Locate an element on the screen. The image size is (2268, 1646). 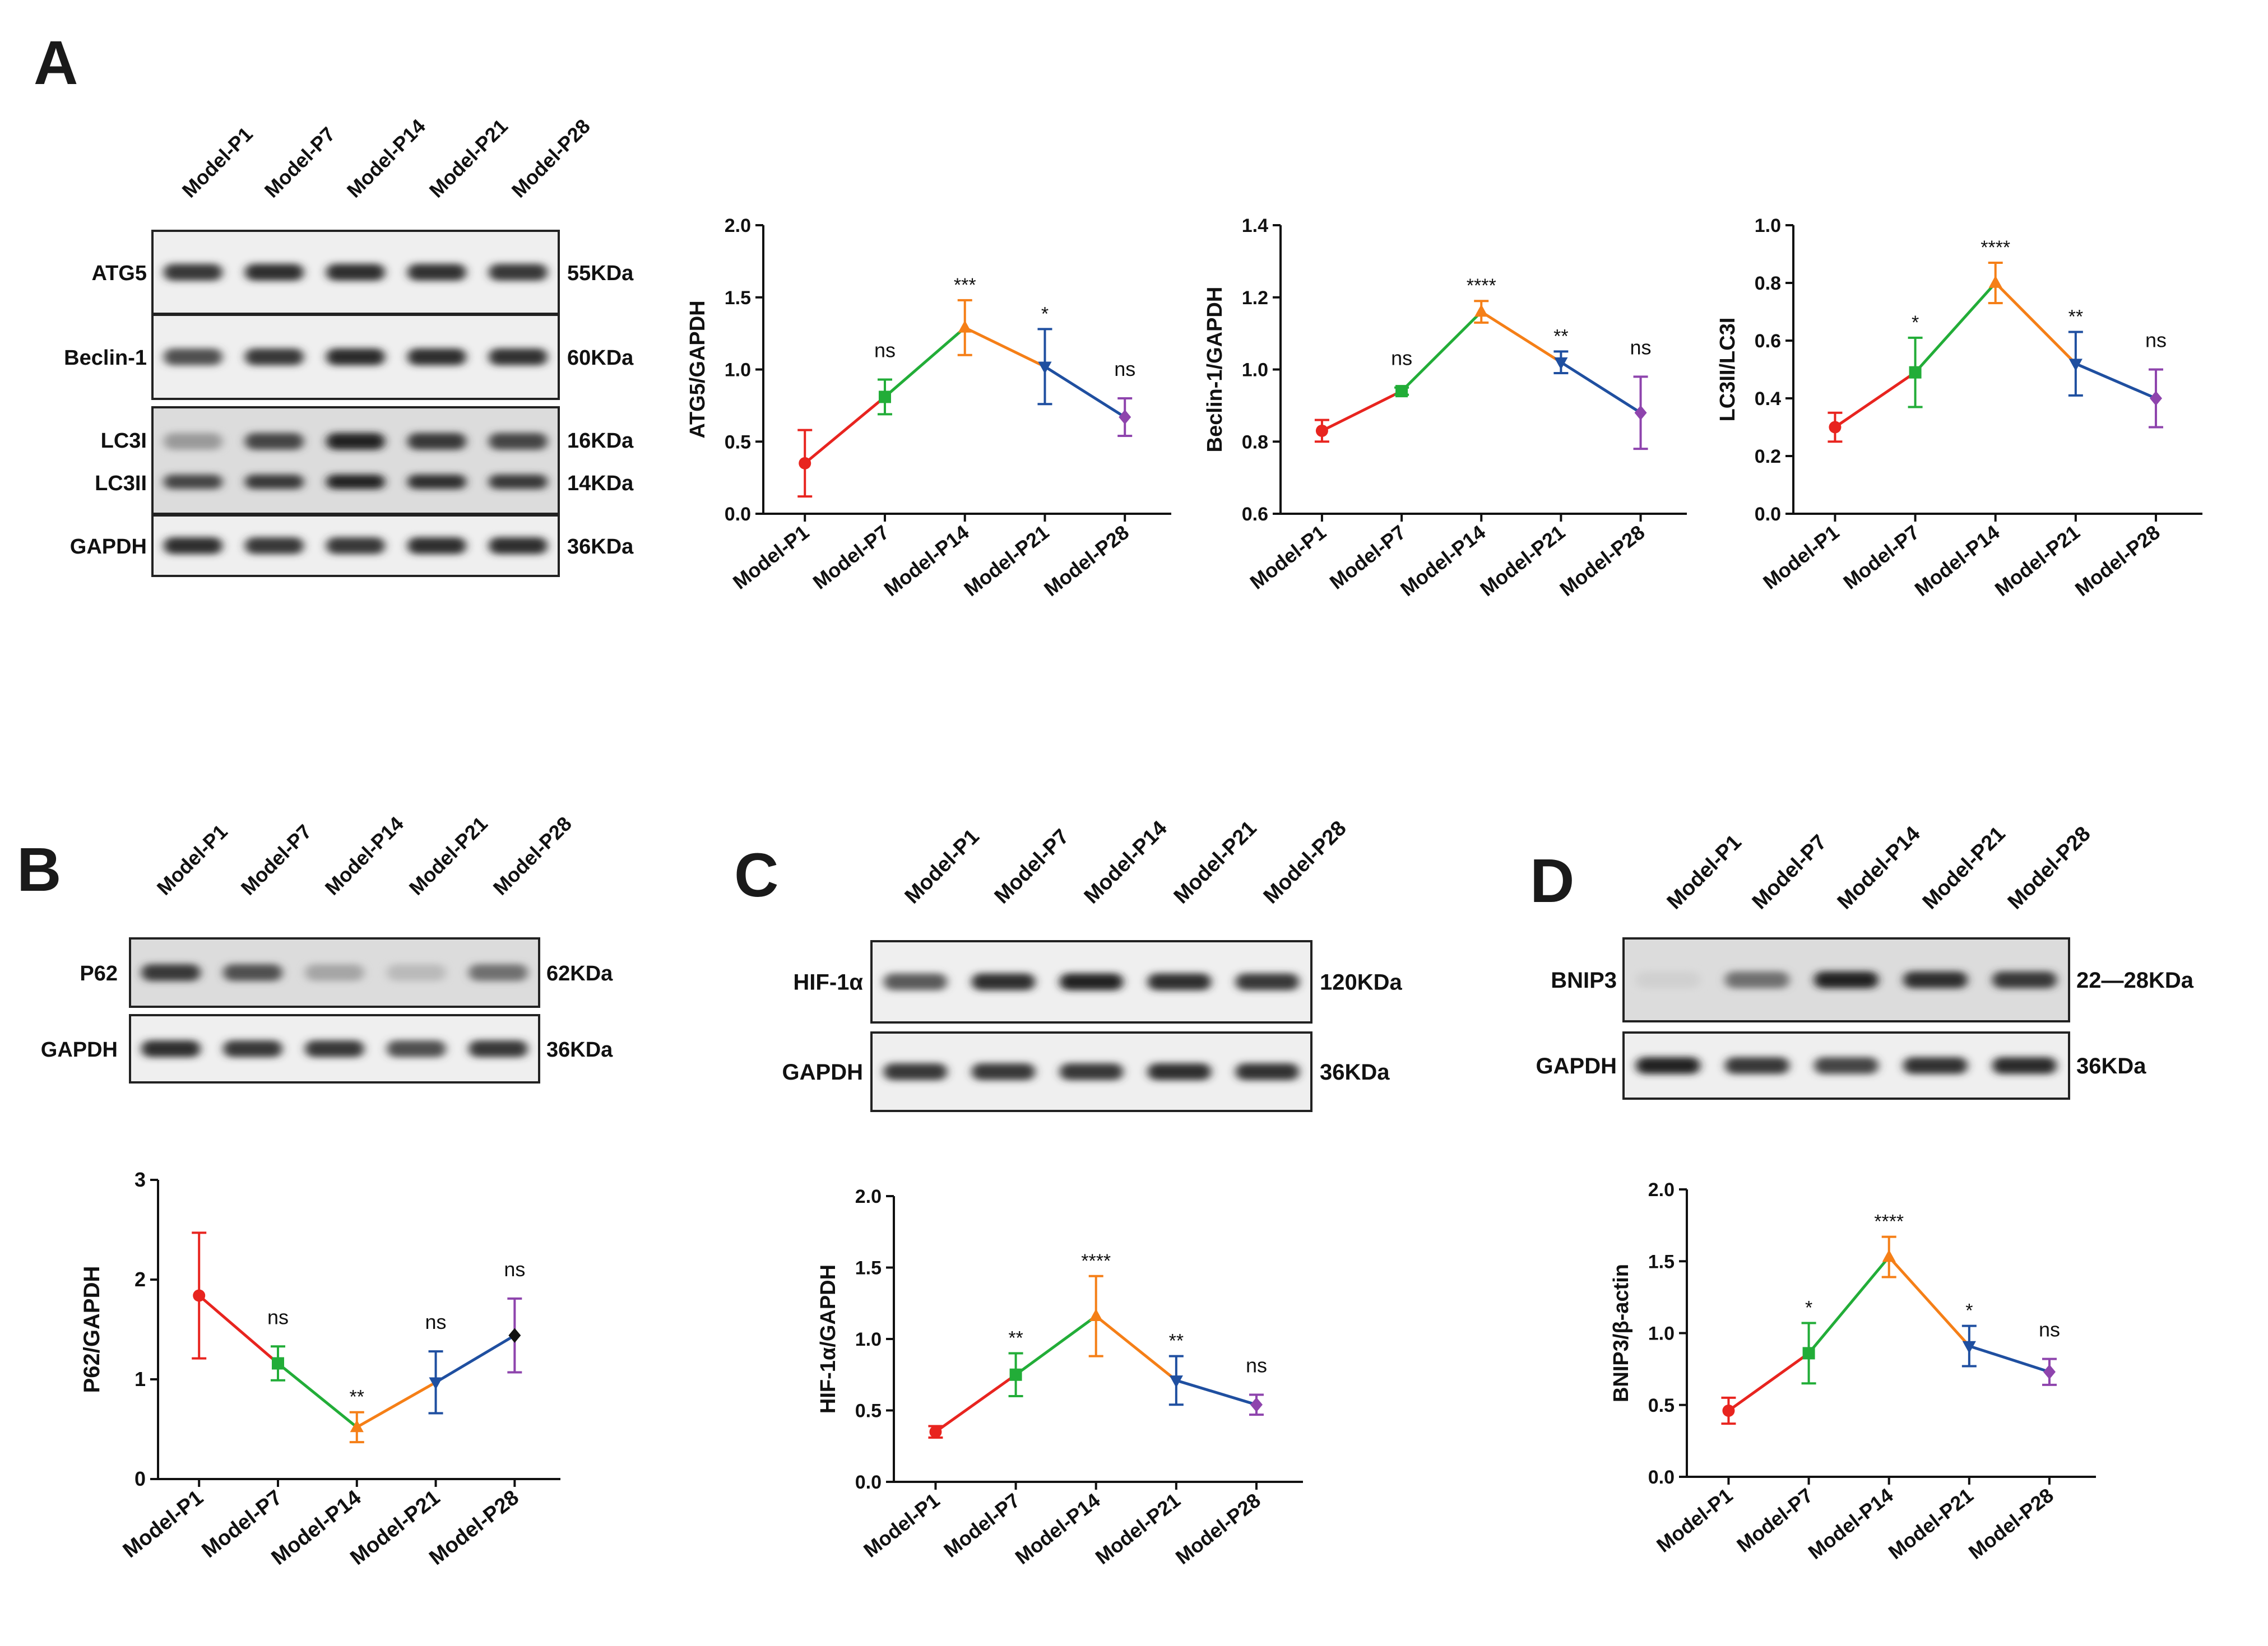
y-tick-label: 0.0 is located at coordinates (868, 1483).